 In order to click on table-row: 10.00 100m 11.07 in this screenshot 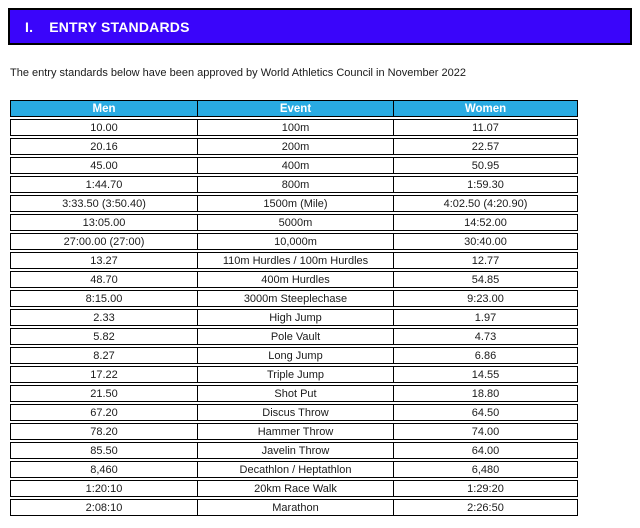, I will do `click(294, 127)`.